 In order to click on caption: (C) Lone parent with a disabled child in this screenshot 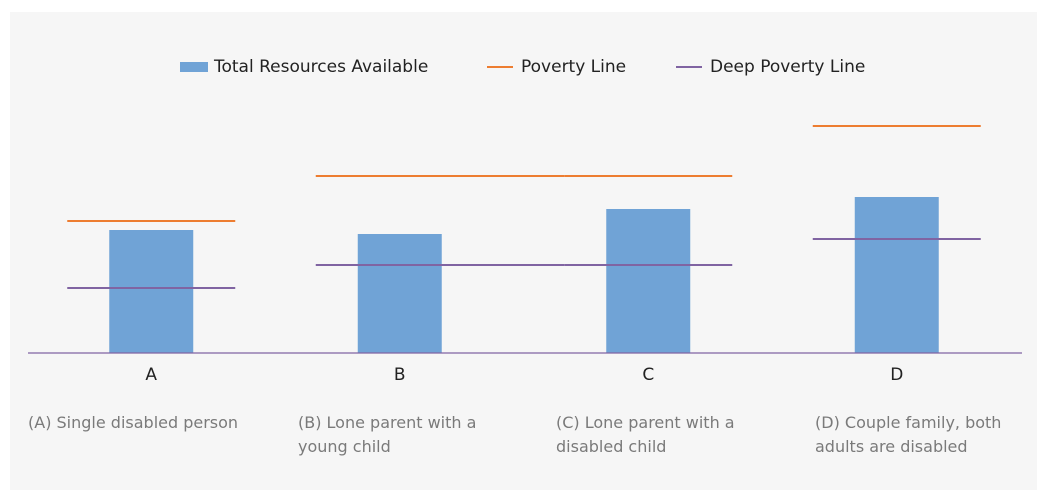, I will do `click(645, 434)`.